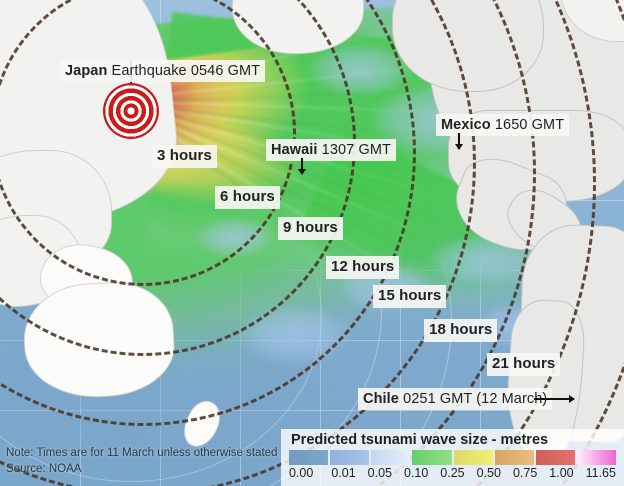 The width and height of the screenshot is (624, 486). Describe the element at coordinates (461, 330) in the screenshot. I see `travel-time-label-18h: 18 hours` at that location.